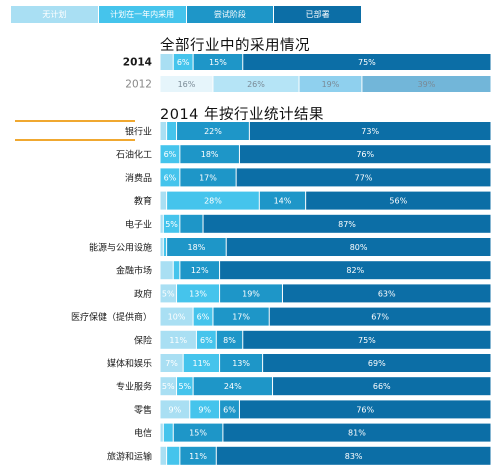  What do you see at coordinates (187, 84) in the screenshot?
I see `data-label: 16%` at bounding box center [187, 84].